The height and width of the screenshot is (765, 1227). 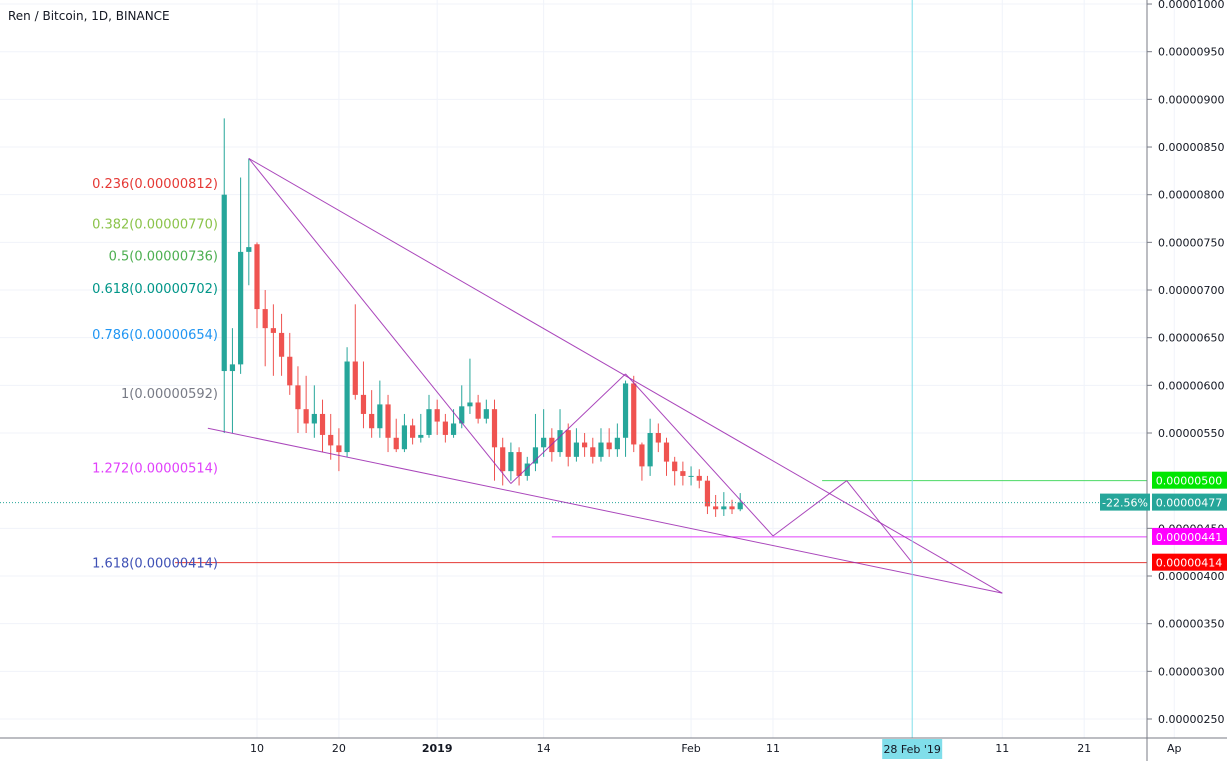 I want to click on fib-level-label: 0.618(0.00000702), so click(x=155, y=289).